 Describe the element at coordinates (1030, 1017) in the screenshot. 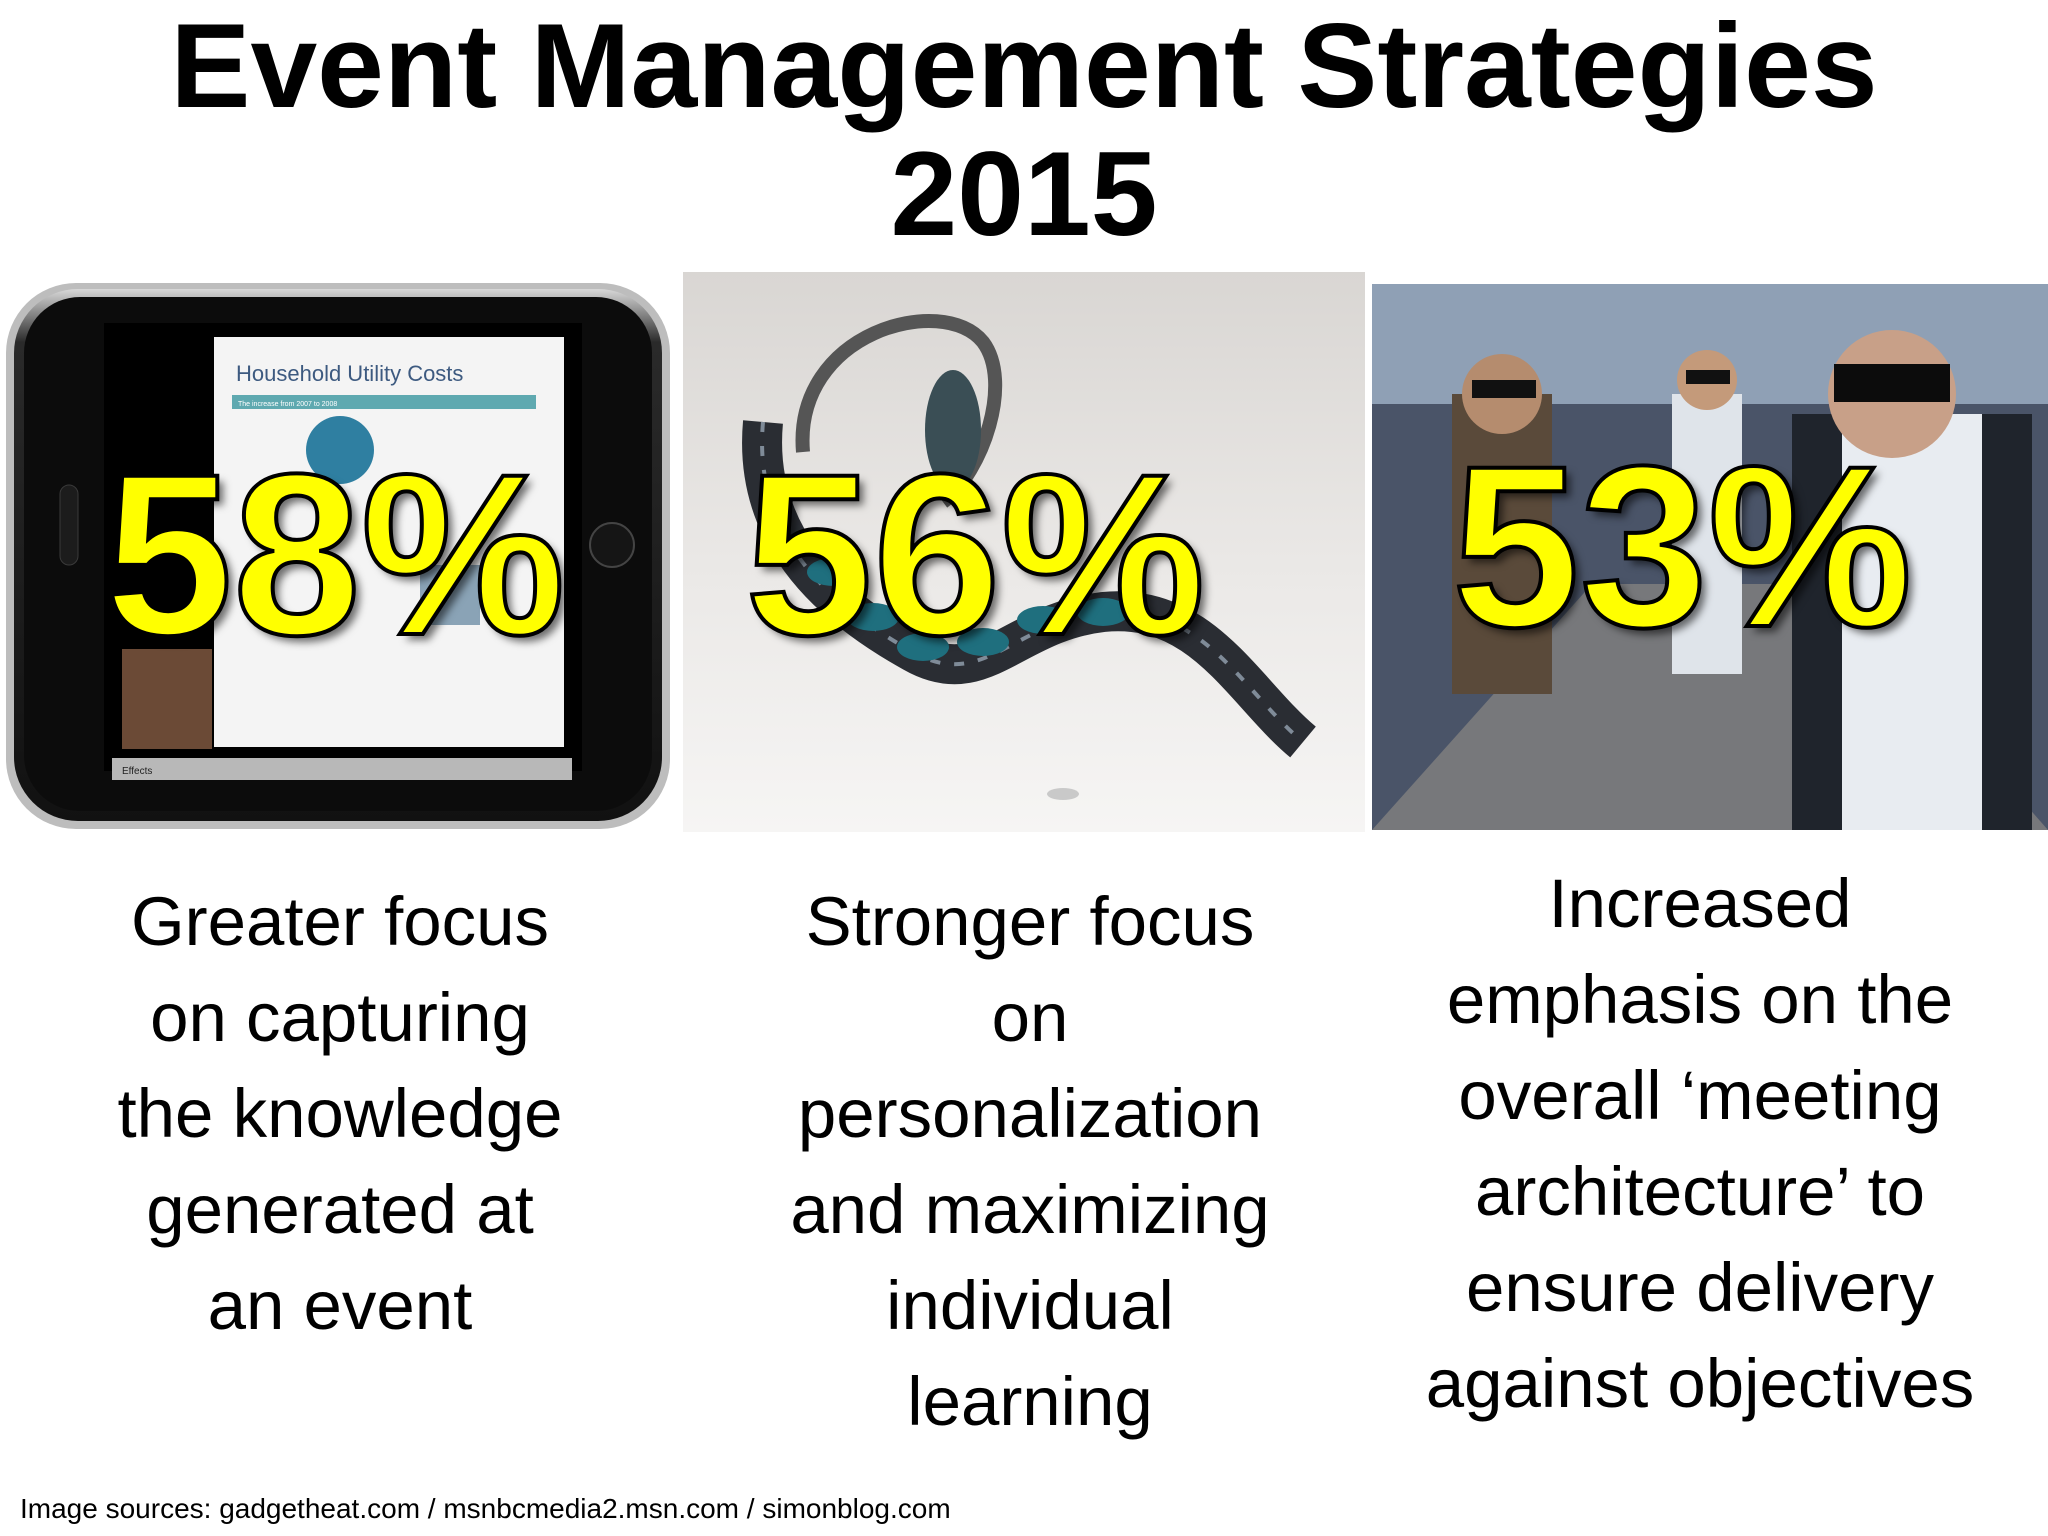

I see `desc-line: on` at that location.